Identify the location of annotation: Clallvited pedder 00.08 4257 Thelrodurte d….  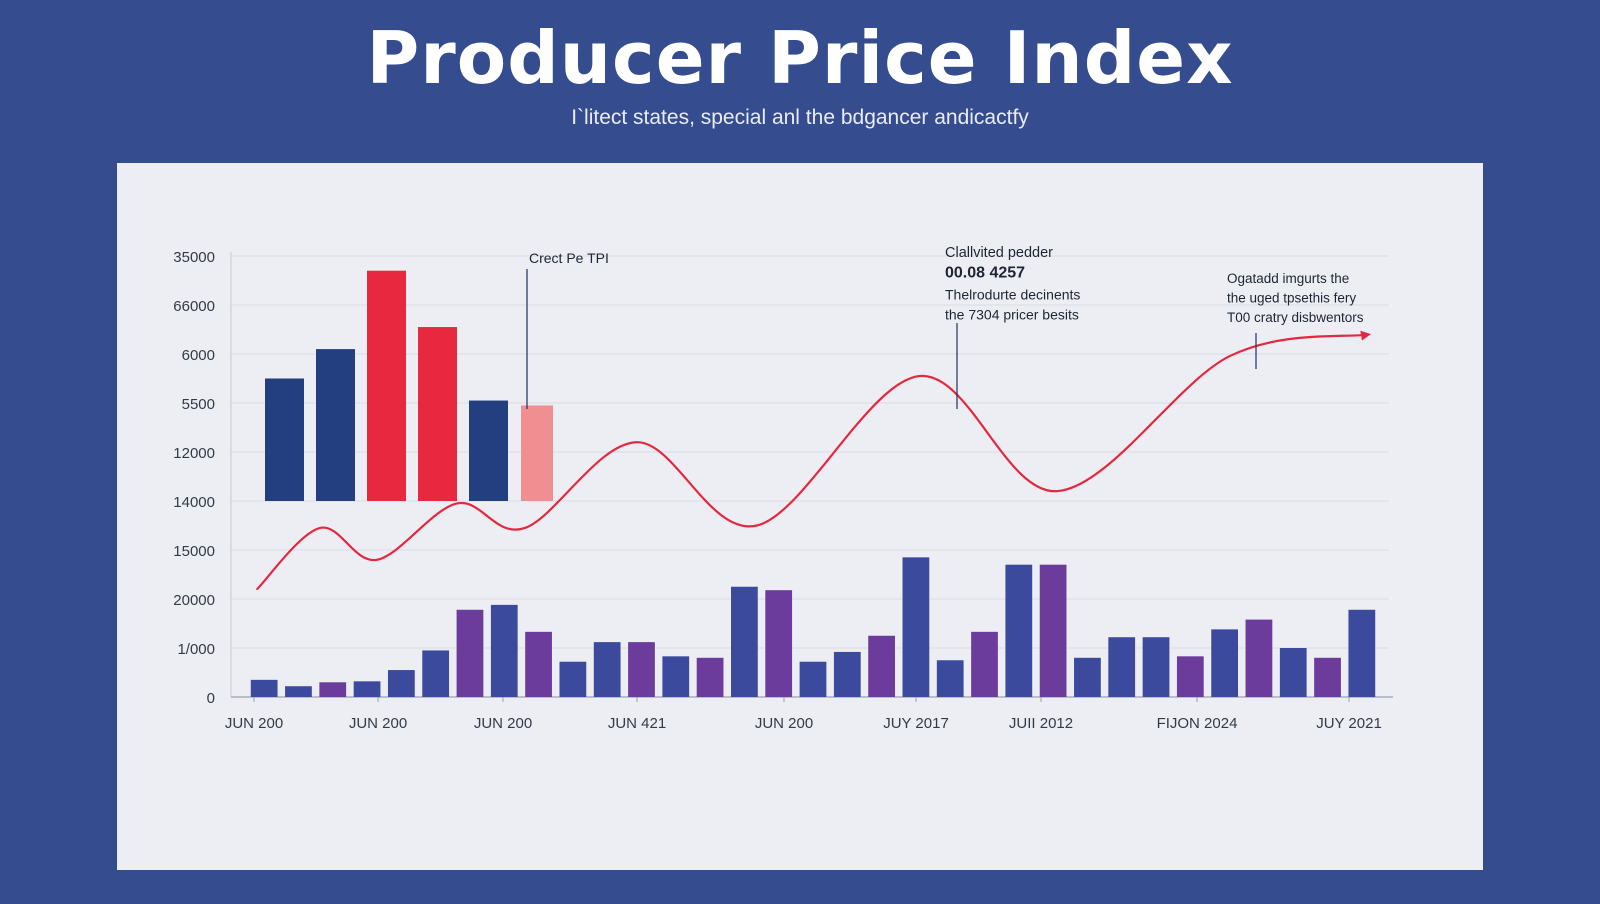
(1012, 327).